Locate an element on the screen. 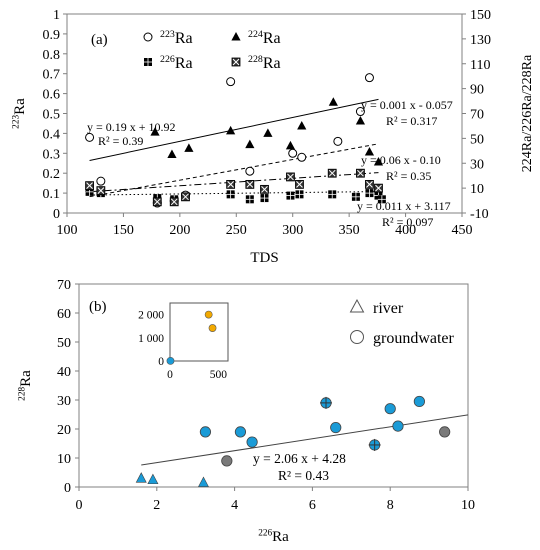 The image size is (540, 550). panel-a-ytick-right-label: 70 is located at coordinates (477, 115).